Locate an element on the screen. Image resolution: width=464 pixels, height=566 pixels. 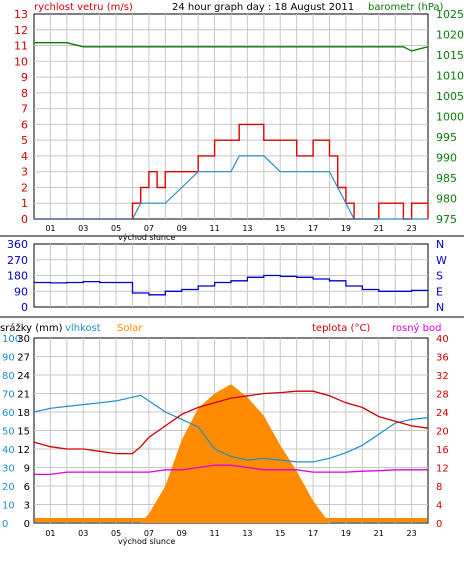
wind-tick-label: 11 is located at coordinates (21, 46).